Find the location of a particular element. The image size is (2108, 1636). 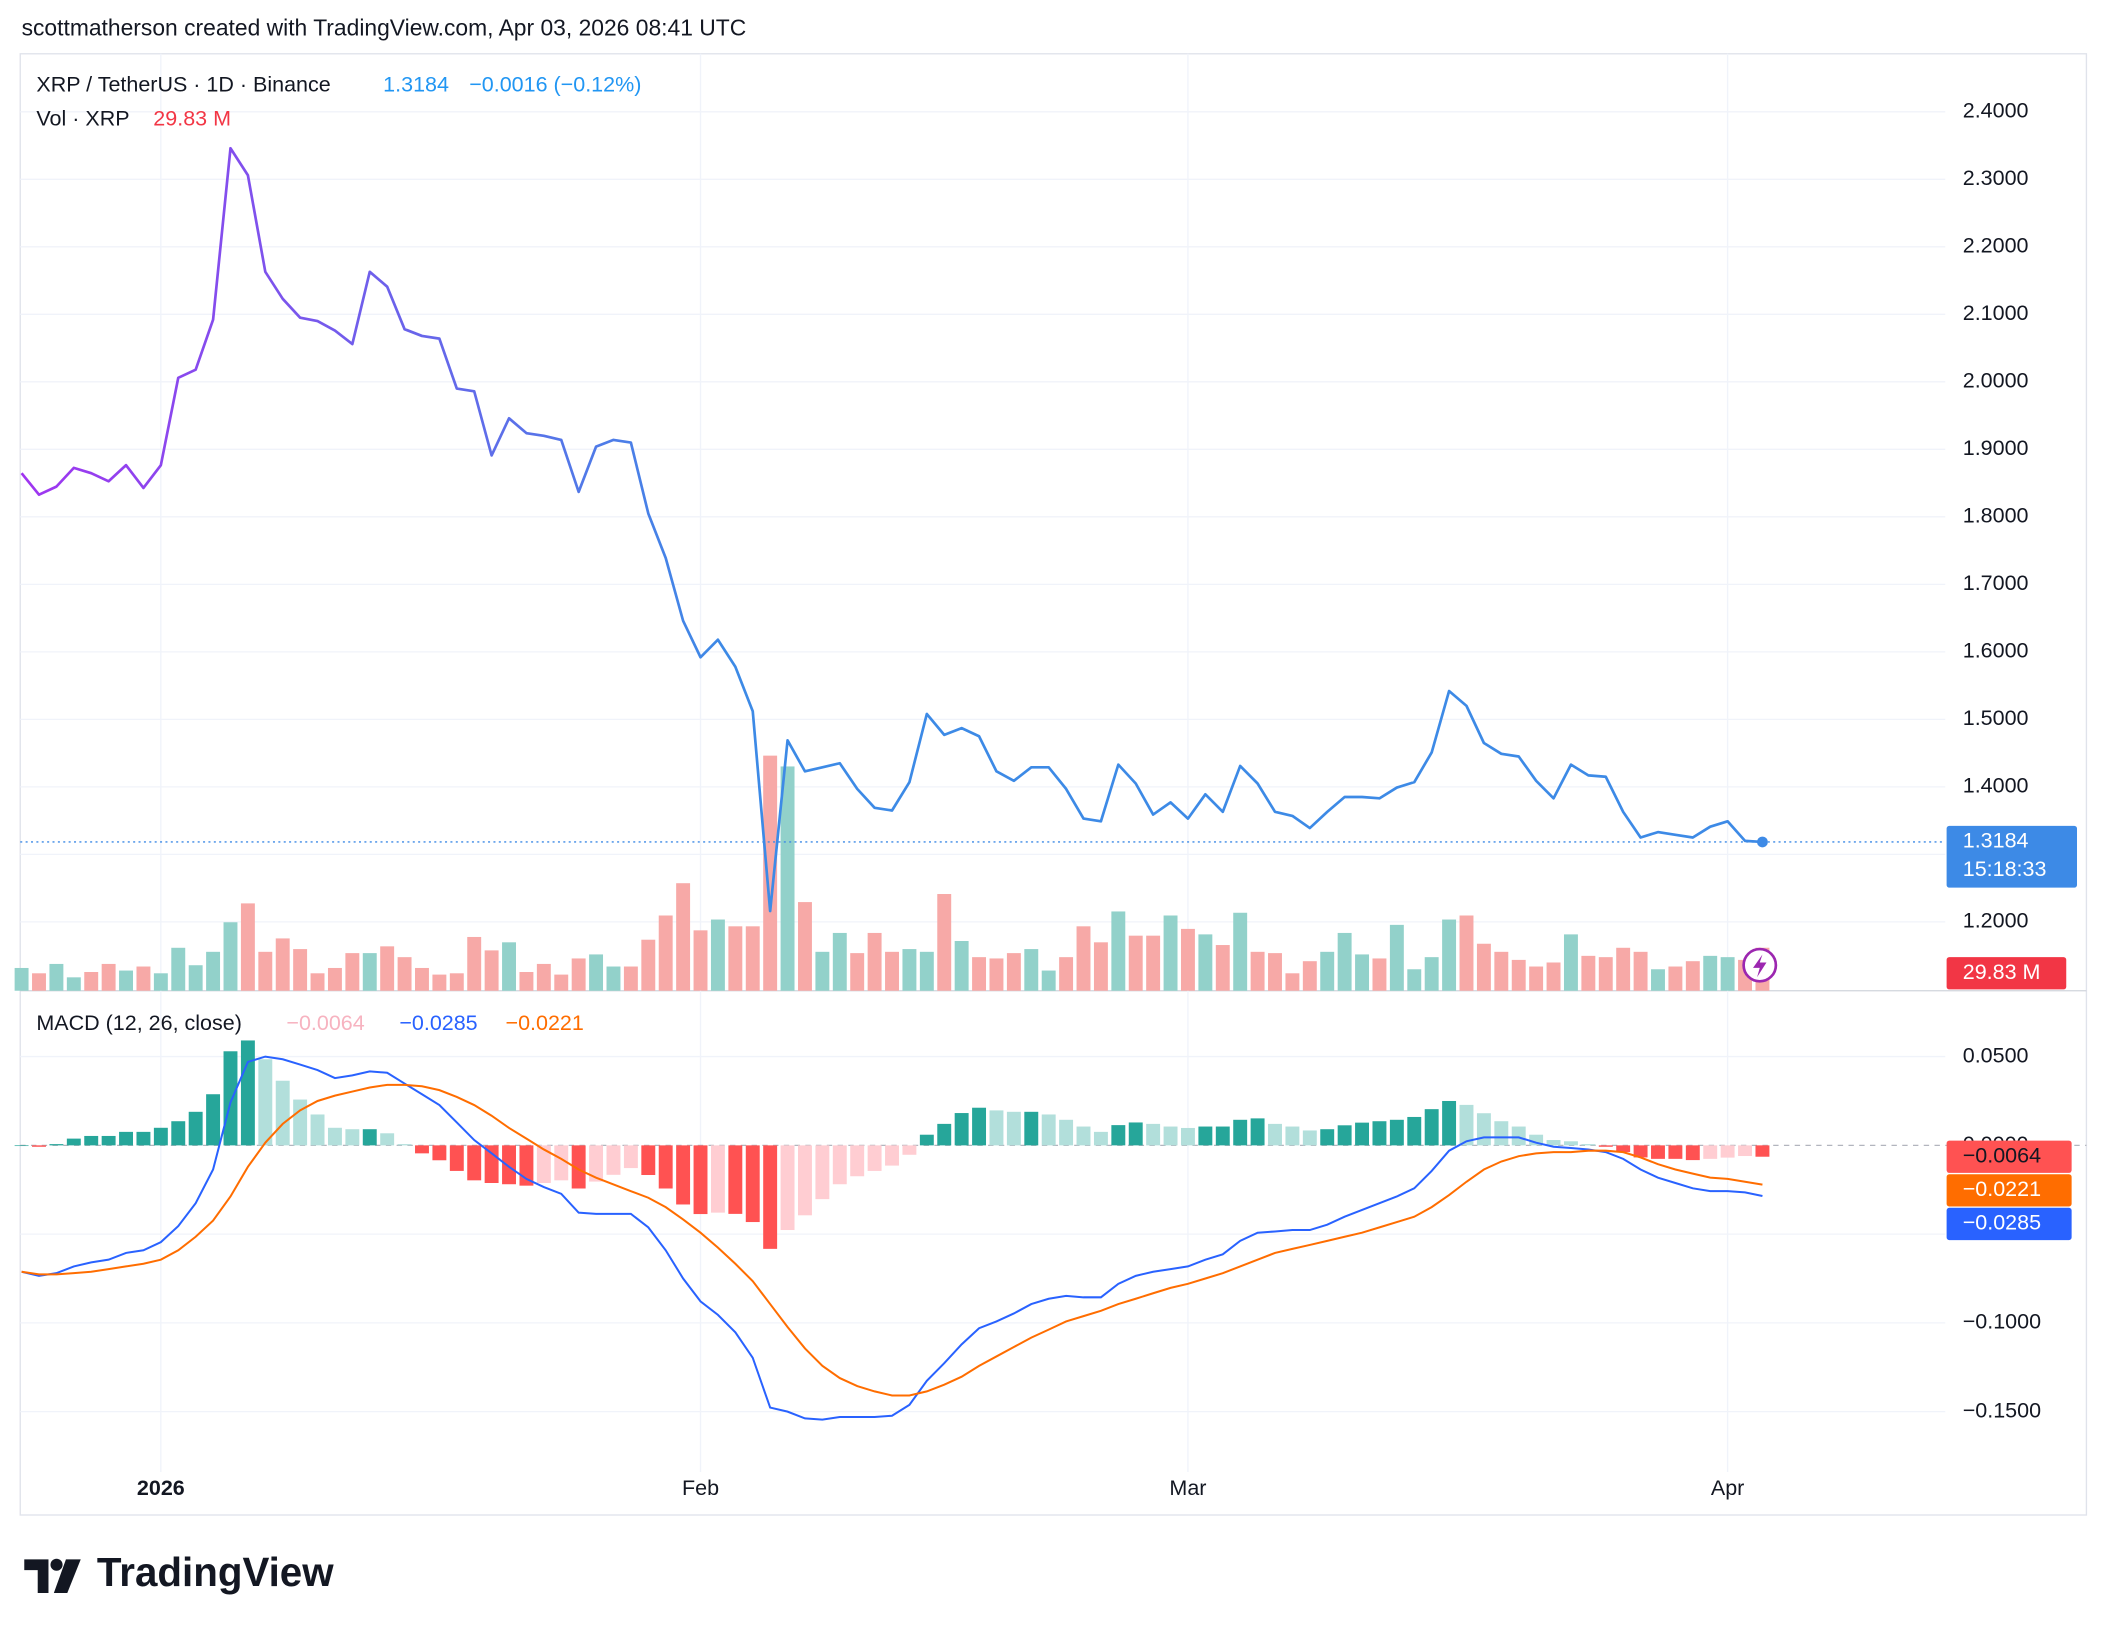

last-price: 1.3184 is located at coordinates (416, 85).